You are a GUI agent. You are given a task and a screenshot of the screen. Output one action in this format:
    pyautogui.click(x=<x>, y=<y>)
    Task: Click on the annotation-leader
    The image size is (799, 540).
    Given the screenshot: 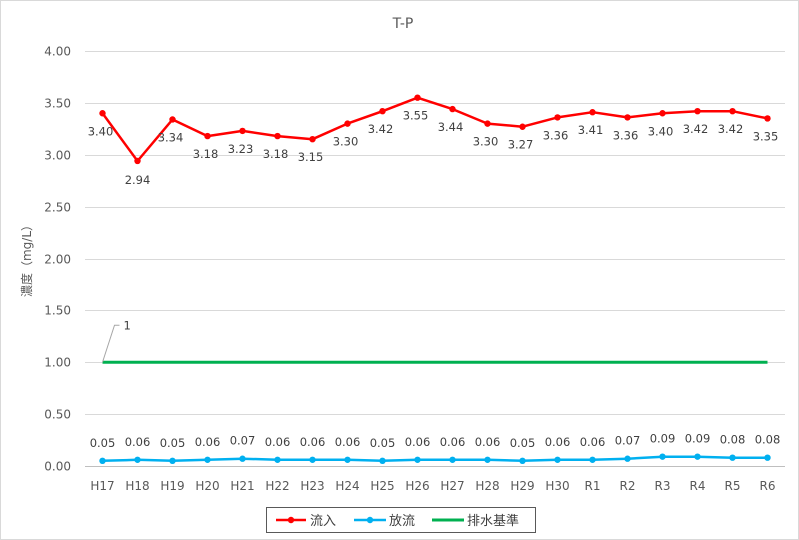 What is the action you would take?
    pyautogui.click(x=111, y=343)
    